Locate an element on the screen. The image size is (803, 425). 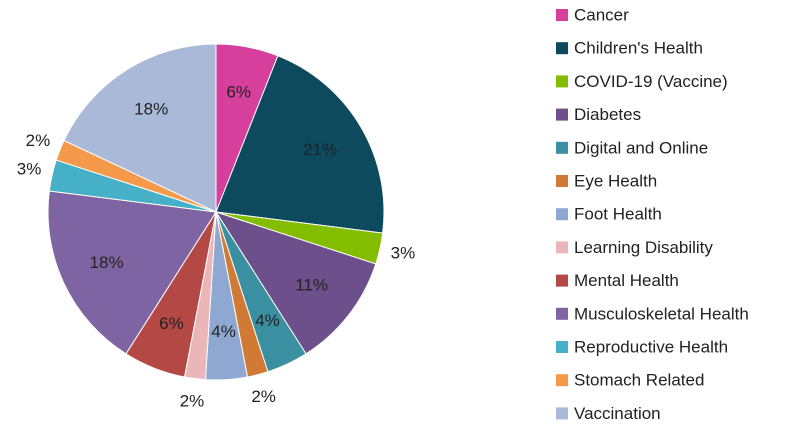
legend-label: Learning Disability is located at coordinates (643, 247).